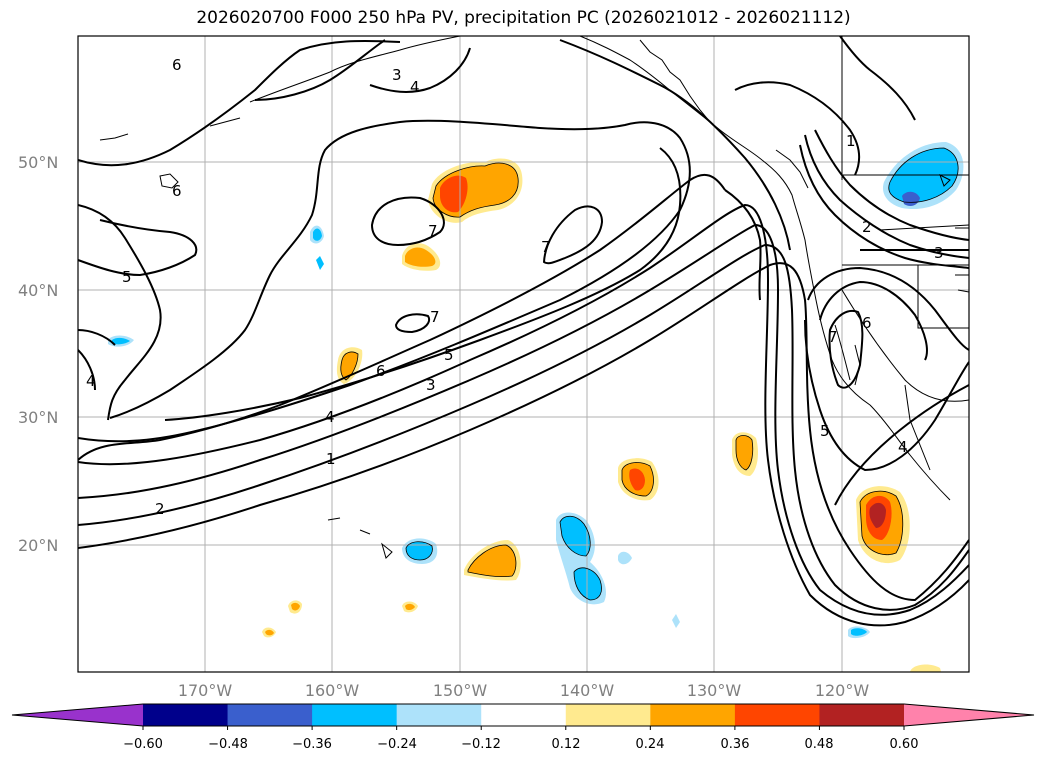  What do you see at coordinates (650, 744) in the screenshot?
I see `colorbar-tick-label: 0.24` at bounding box center [650, 744].